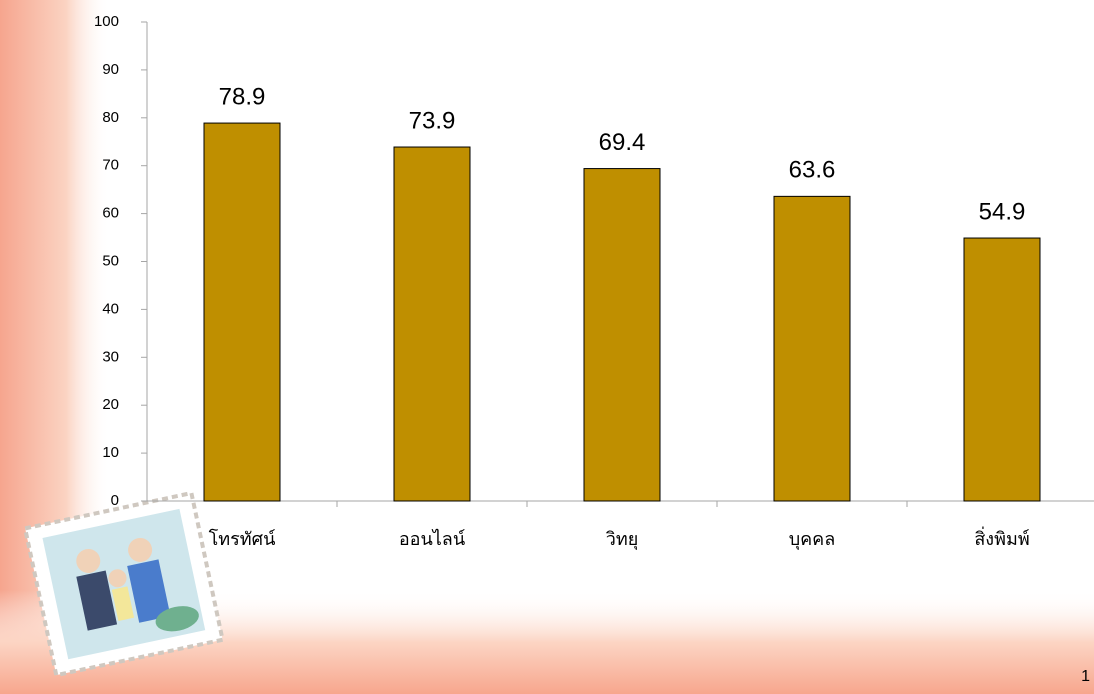 Image resolution: width=1094 pixels, height=694 pixels. I want to click on value-label: 63.6, so click(812, 170).